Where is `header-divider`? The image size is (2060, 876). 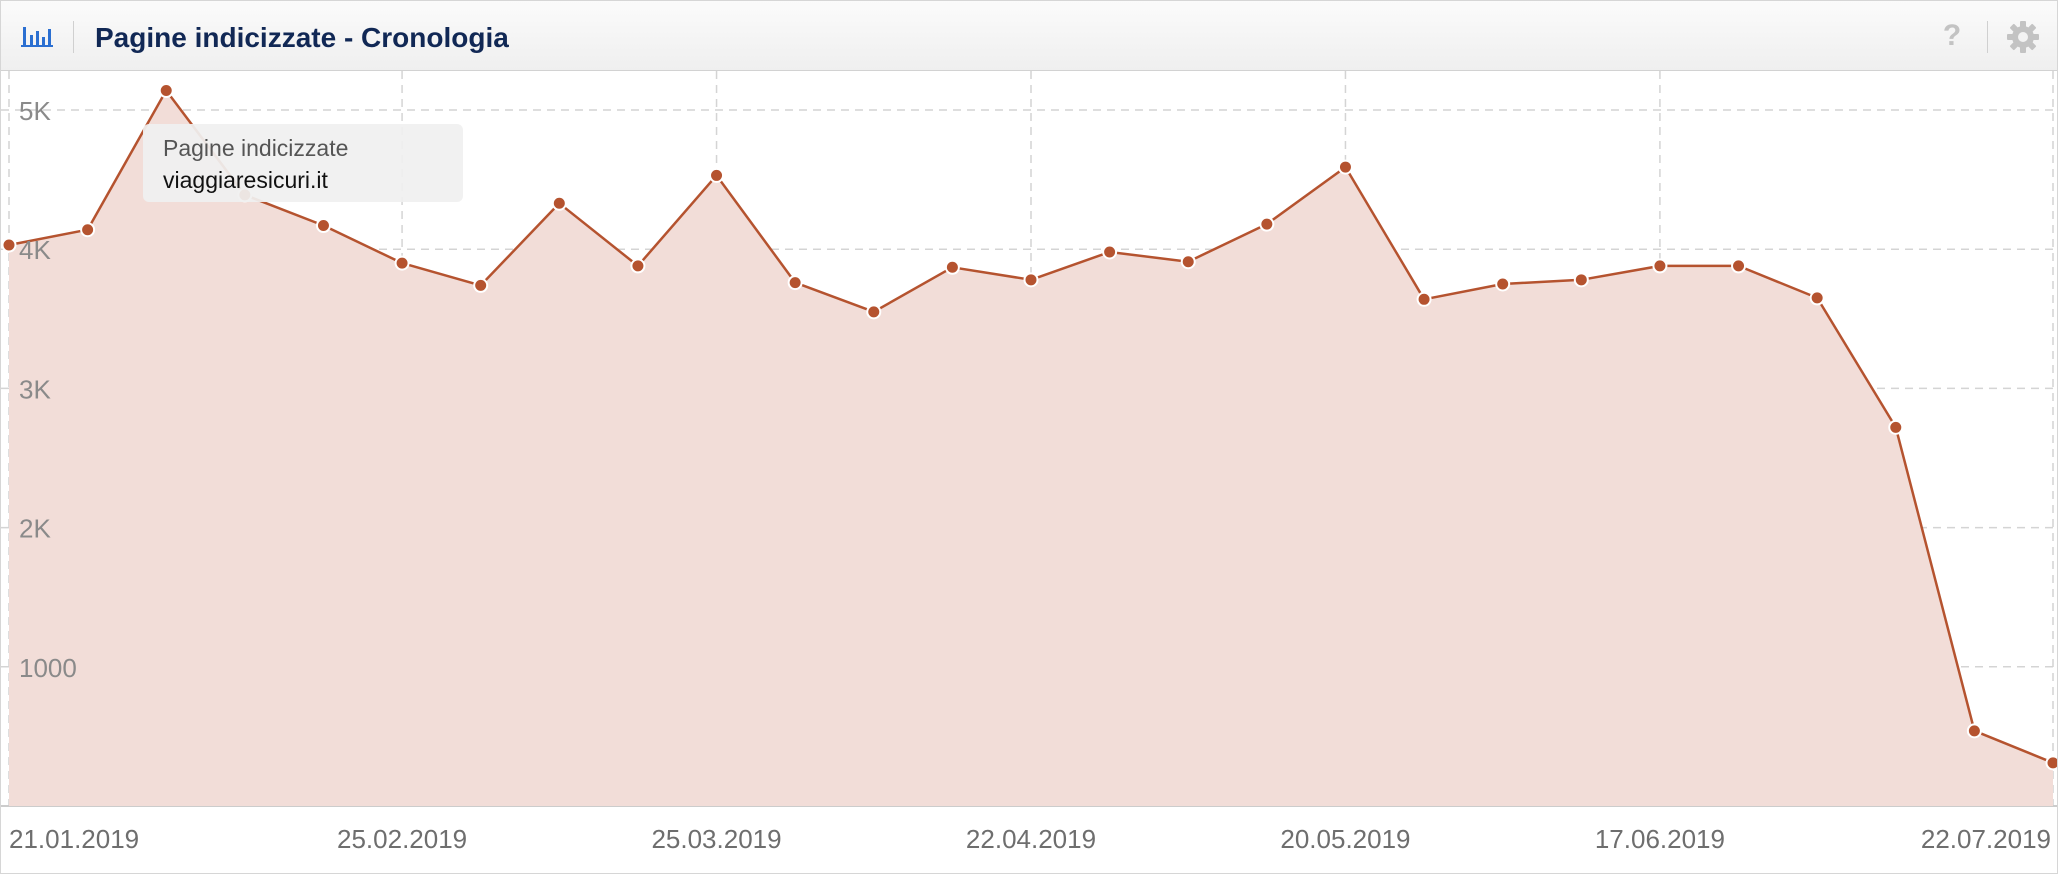 header-divider is located at coordinates (73, 37).